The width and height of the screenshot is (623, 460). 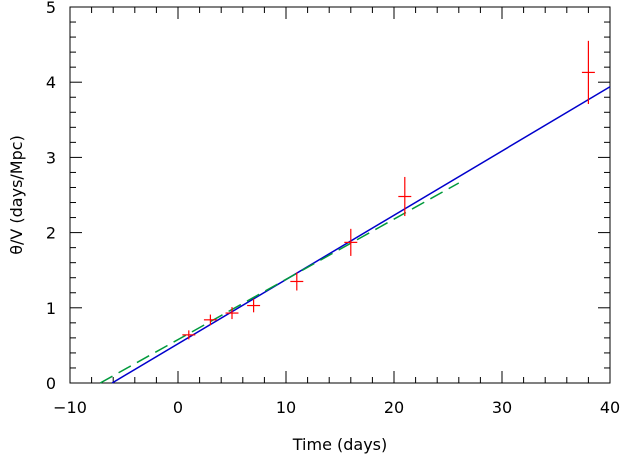 I want to click on x-tick-label: 20, so click(x=394, y=407).